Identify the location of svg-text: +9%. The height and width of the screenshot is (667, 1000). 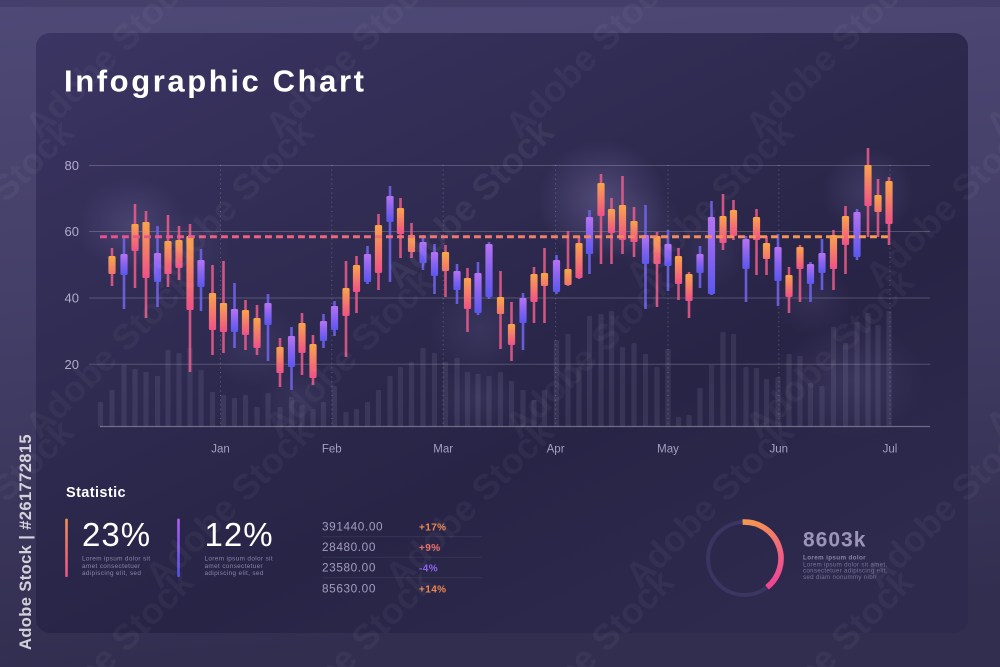
(430, 548).